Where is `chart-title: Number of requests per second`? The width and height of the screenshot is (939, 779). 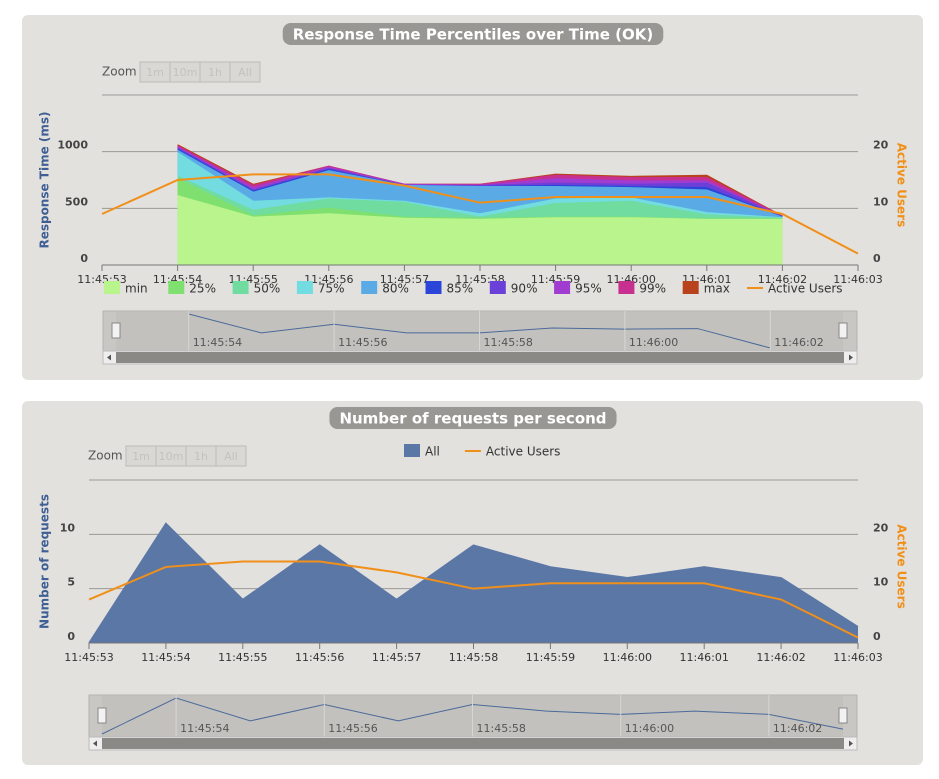
chart-title: Number of requests per second is located at coordinates (472, 419).